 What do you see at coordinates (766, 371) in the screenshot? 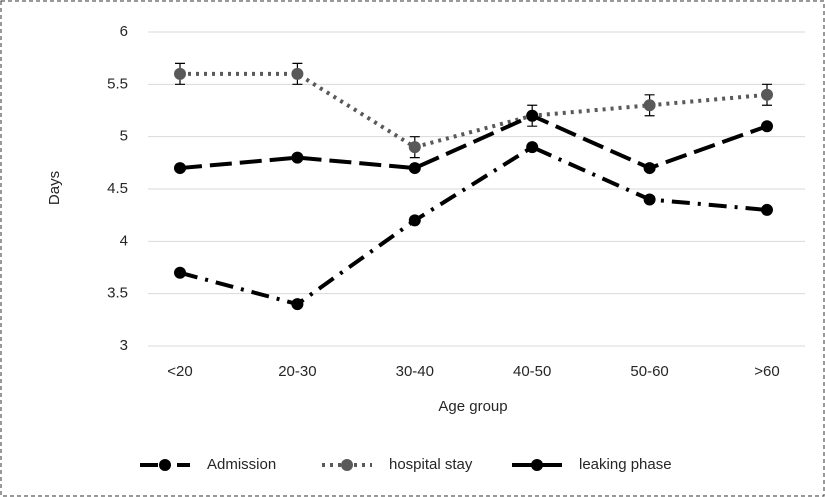
I see `x-tick-label: >60` at bounding box center [766, 371].